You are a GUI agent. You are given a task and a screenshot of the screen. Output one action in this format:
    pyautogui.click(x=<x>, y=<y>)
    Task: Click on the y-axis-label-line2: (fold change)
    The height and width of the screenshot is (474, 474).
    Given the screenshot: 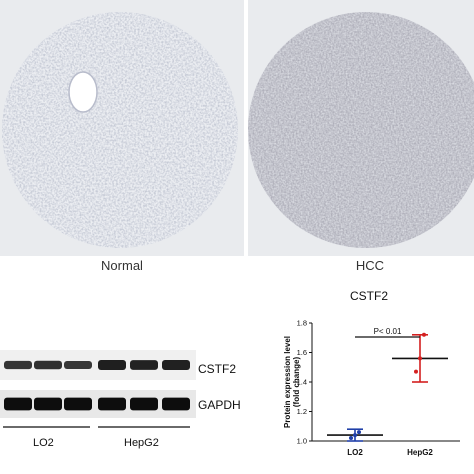 What is the action you would take?
    pyautogui.click(x=296, y=382)
    